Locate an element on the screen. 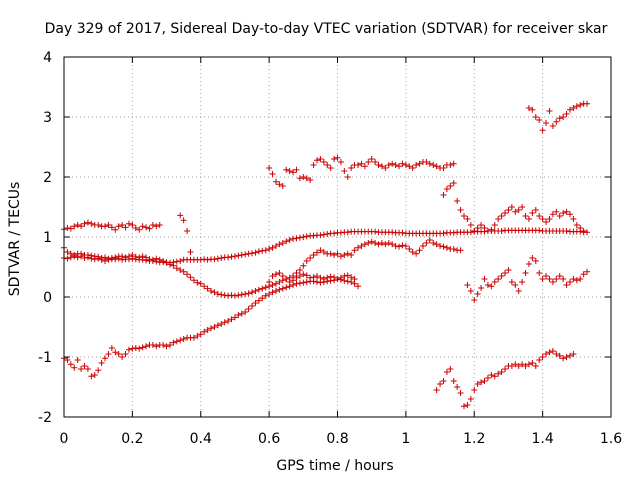 This screenshot has height=480, width=640. x-axis-label: GPS time / hours is located at coordinates (334, 466).